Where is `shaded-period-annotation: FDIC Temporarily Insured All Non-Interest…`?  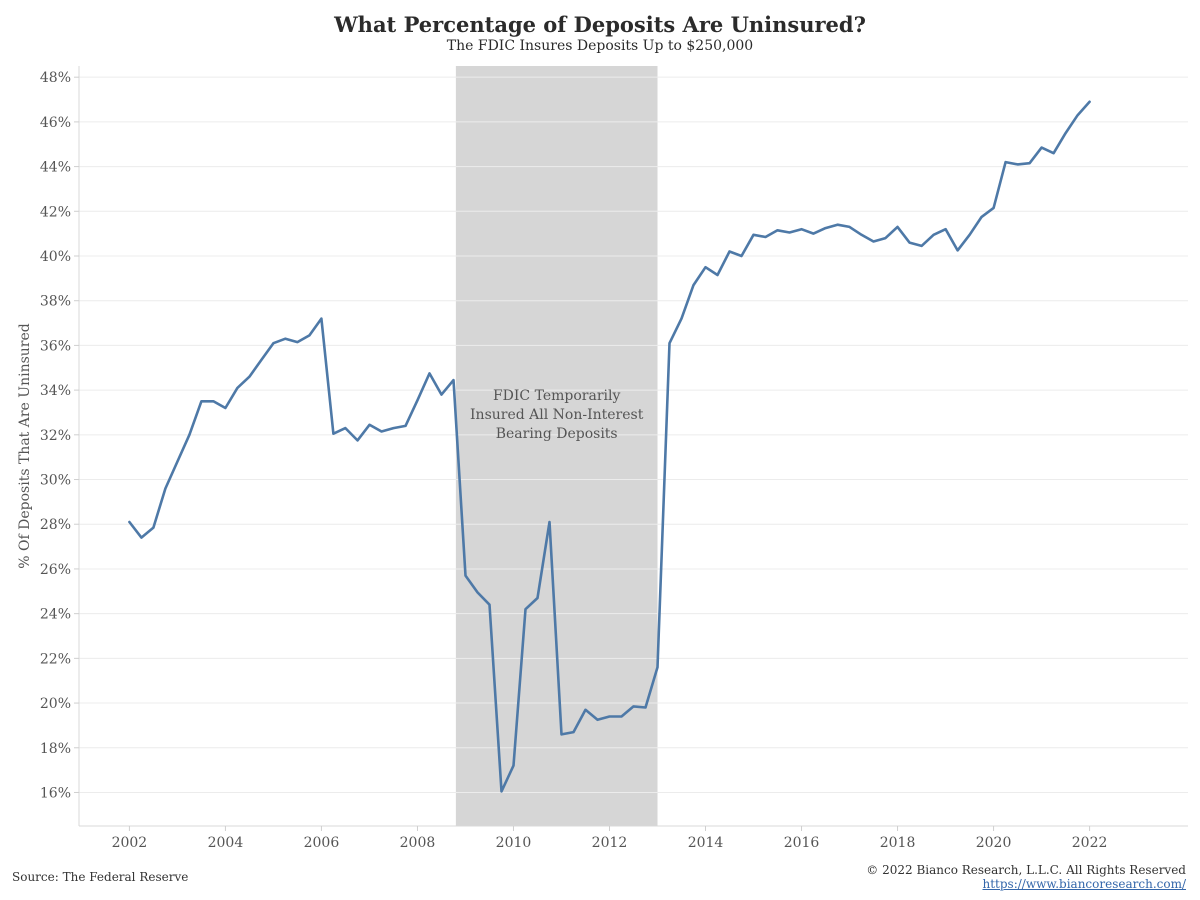
shaded-period-annotation: FDIC Temporarily Insured All Non-Interest… is located at coordinates (557, 415).